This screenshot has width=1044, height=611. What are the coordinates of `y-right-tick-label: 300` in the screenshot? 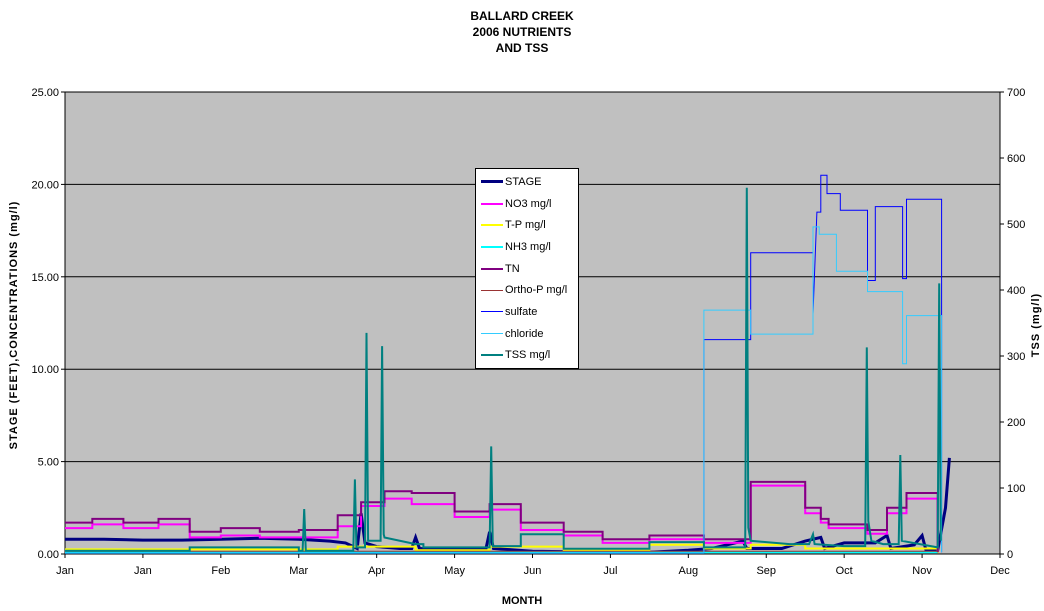 It's located at (1016, 357).